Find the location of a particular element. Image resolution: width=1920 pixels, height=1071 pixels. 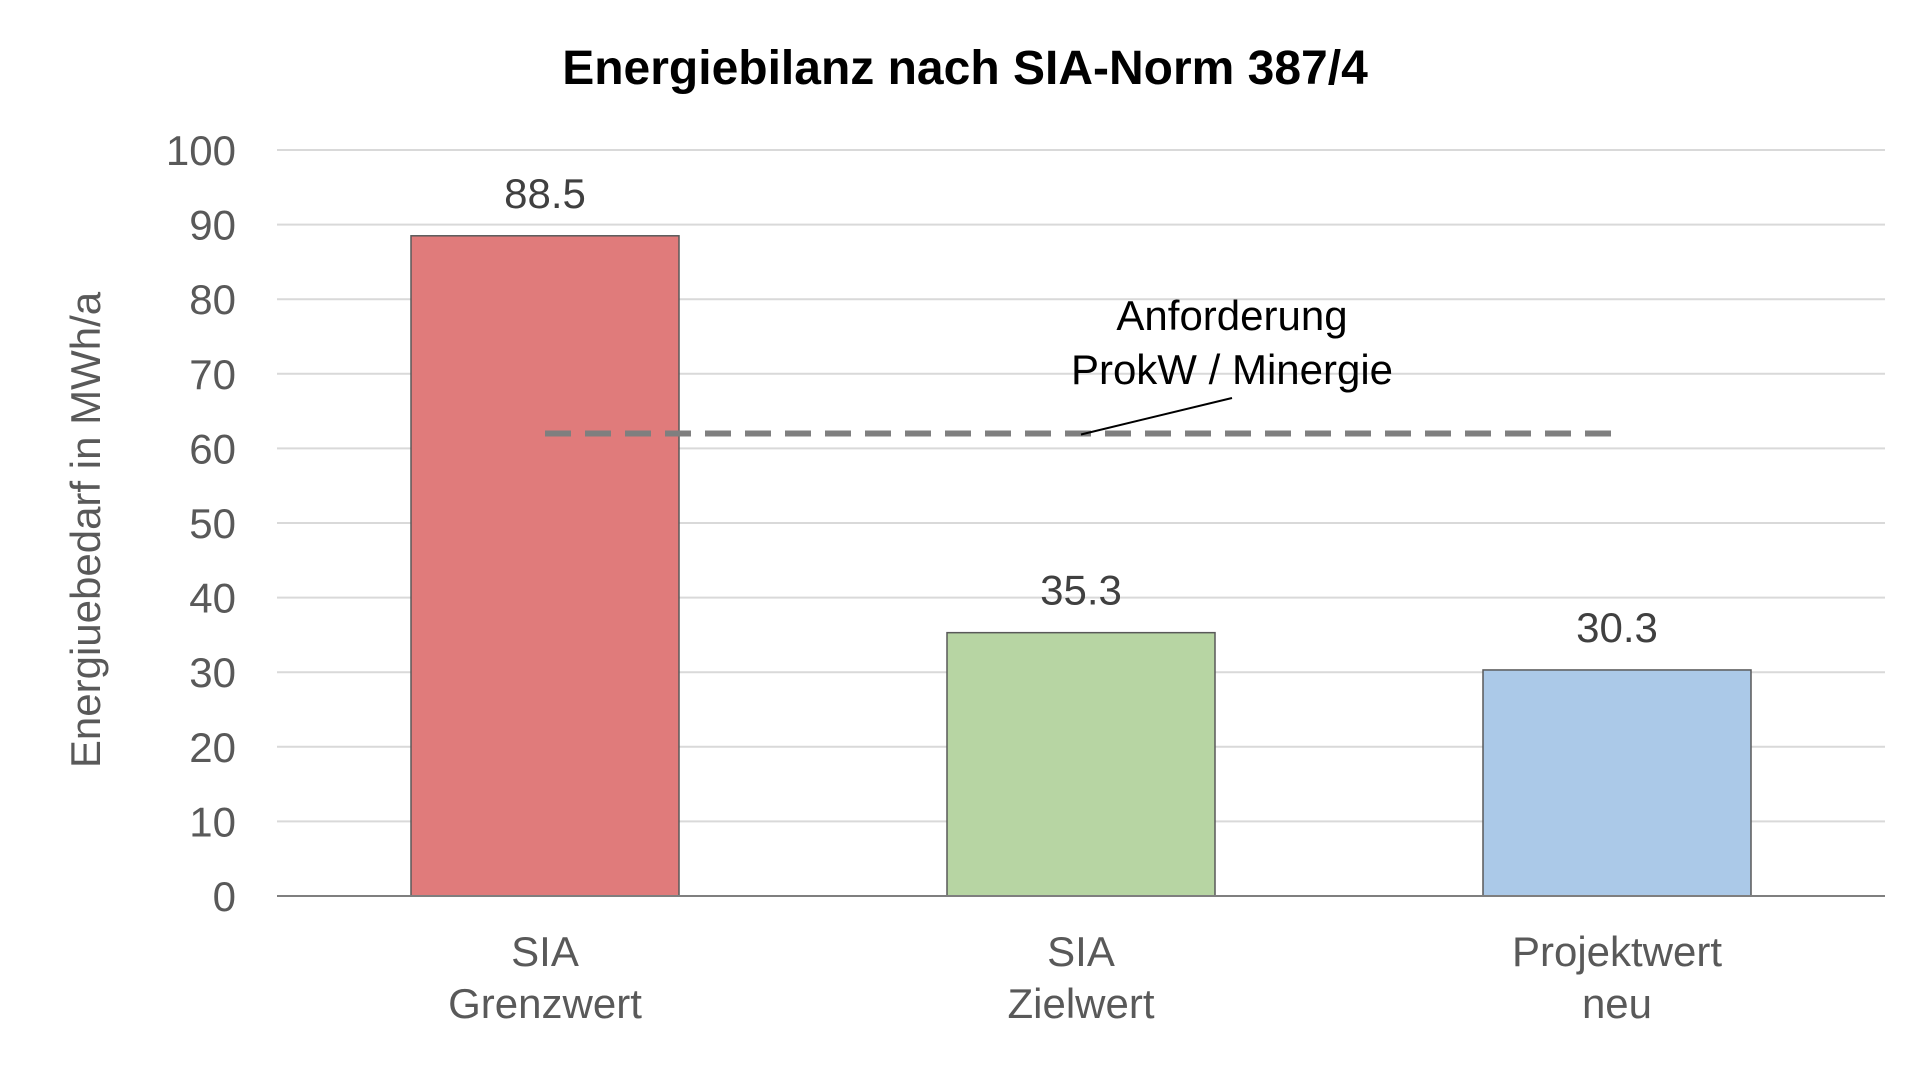

x-tick-label: Zielwert is located at coordinates (1080, 1003).